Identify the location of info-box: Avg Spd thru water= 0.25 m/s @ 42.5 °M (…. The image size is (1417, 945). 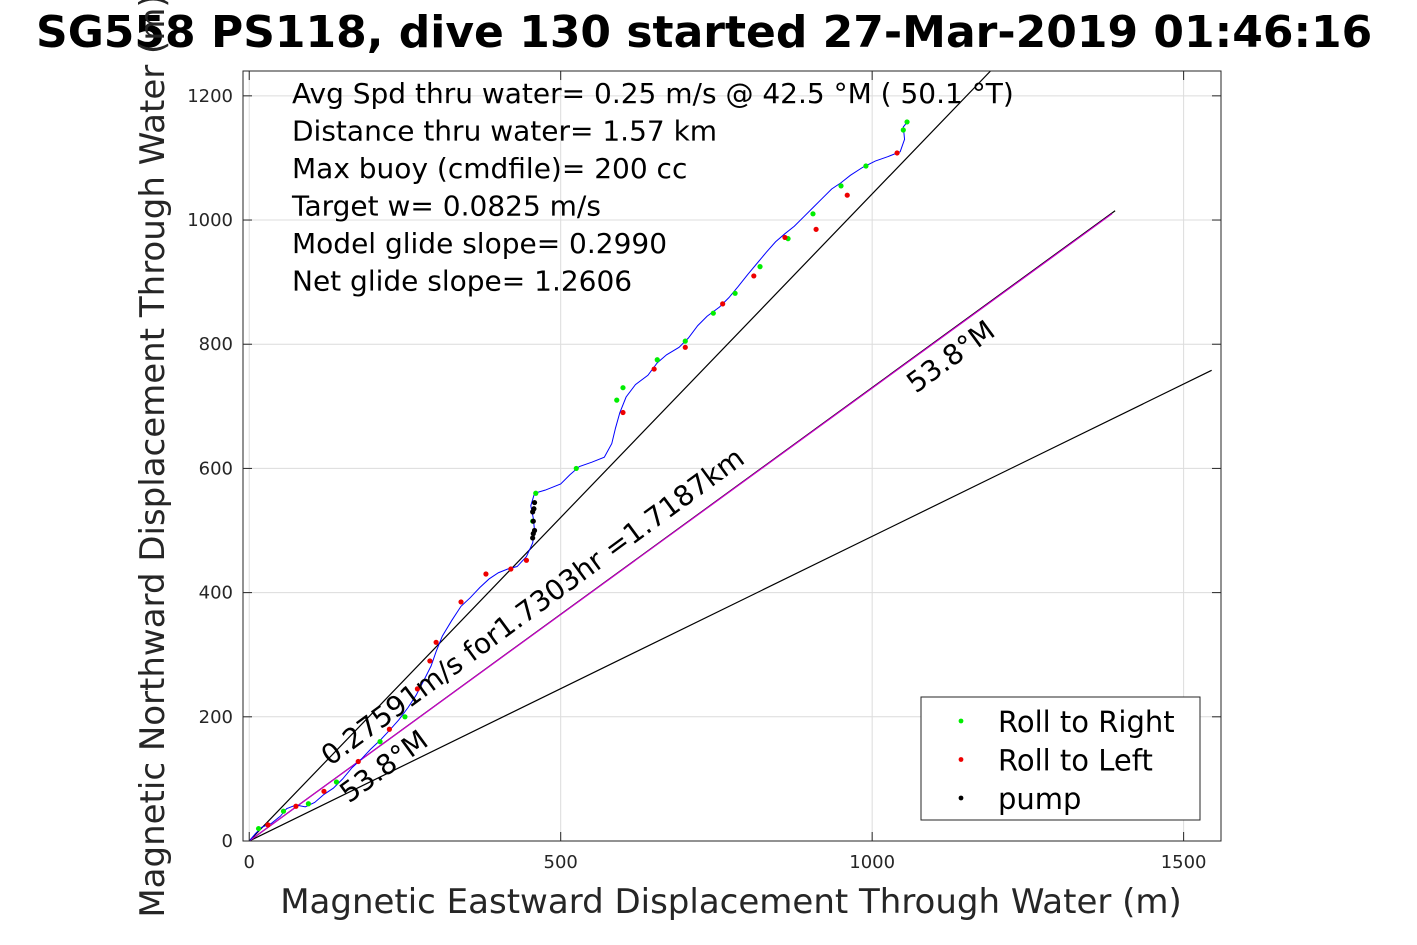
(652, 187).